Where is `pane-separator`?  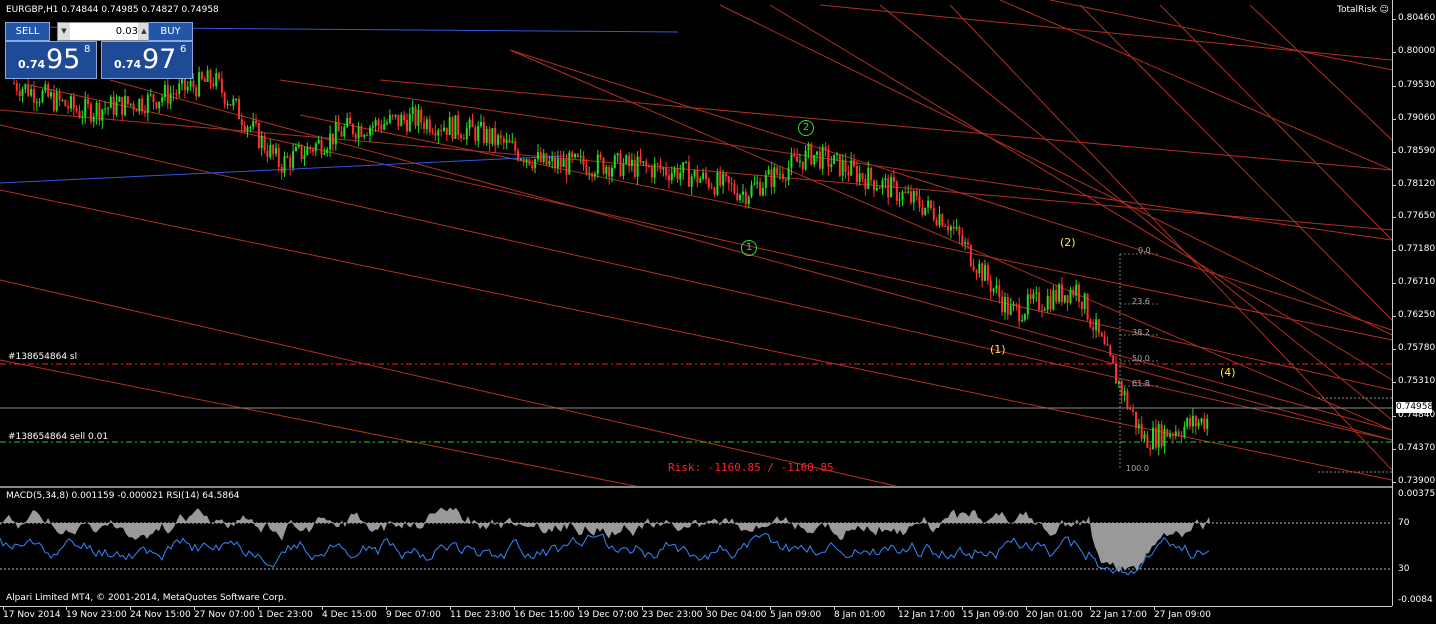 pane-separator is located at coordinates (696, 487).